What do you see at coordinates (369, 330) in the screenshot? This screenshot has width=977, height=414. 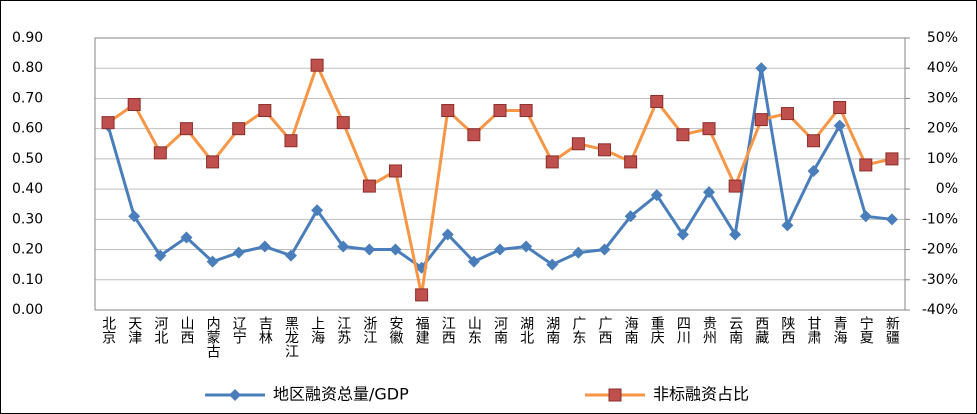 I see `x-tick-label: 浙江` at bounding box center [369, 330].